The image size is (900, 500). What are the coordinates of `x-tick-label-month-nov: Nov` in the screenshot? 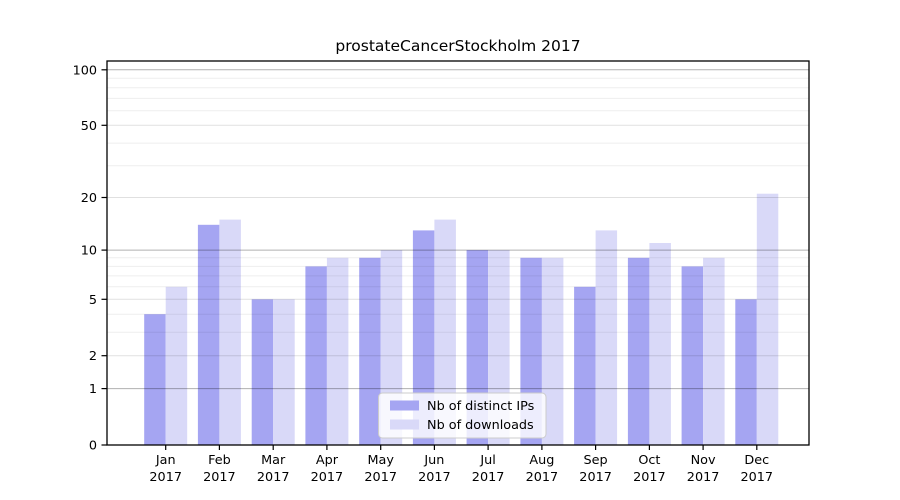 It's located at (703, 460).